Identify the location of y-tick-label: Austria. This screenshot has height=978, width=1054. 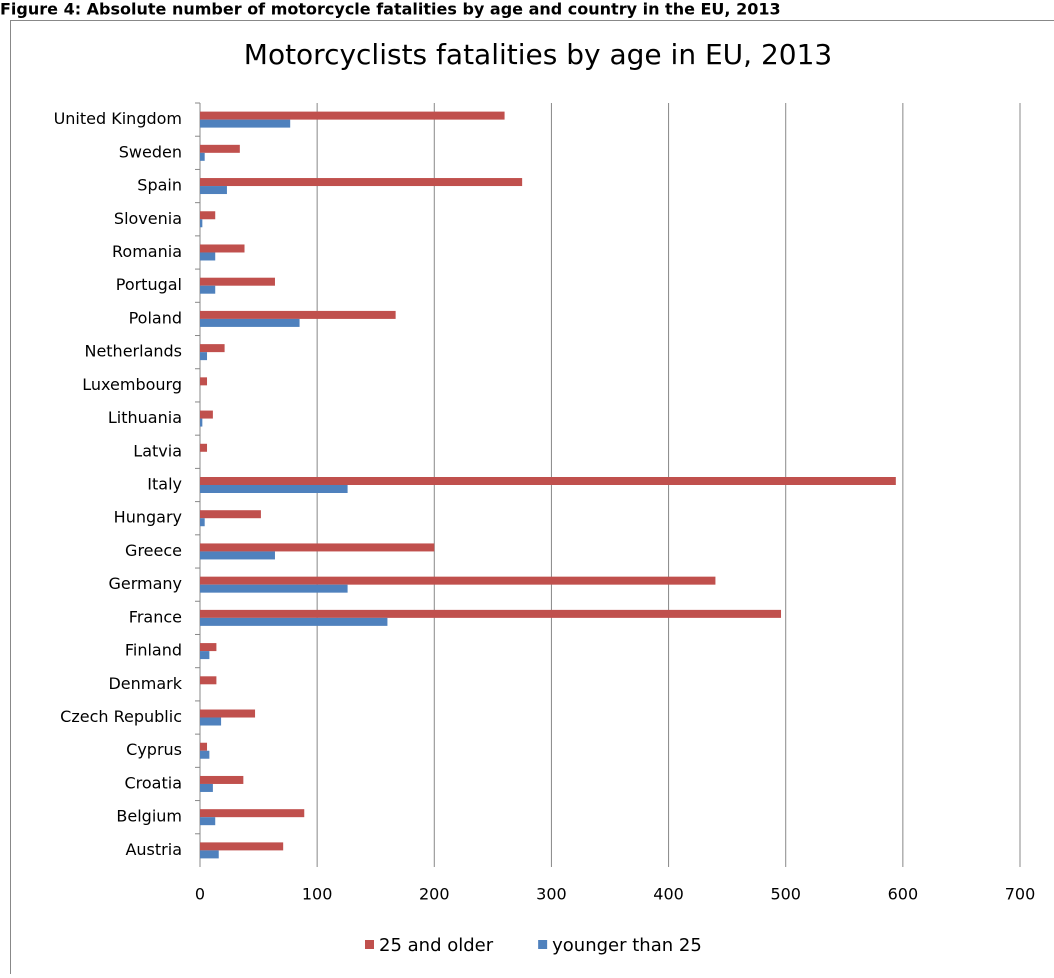
(153, 849).